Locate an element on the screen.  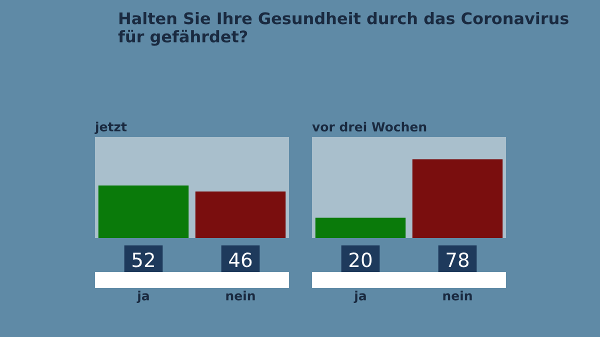
chart-subtitle: vor drei Wochen is located at coordinates (369, 127).